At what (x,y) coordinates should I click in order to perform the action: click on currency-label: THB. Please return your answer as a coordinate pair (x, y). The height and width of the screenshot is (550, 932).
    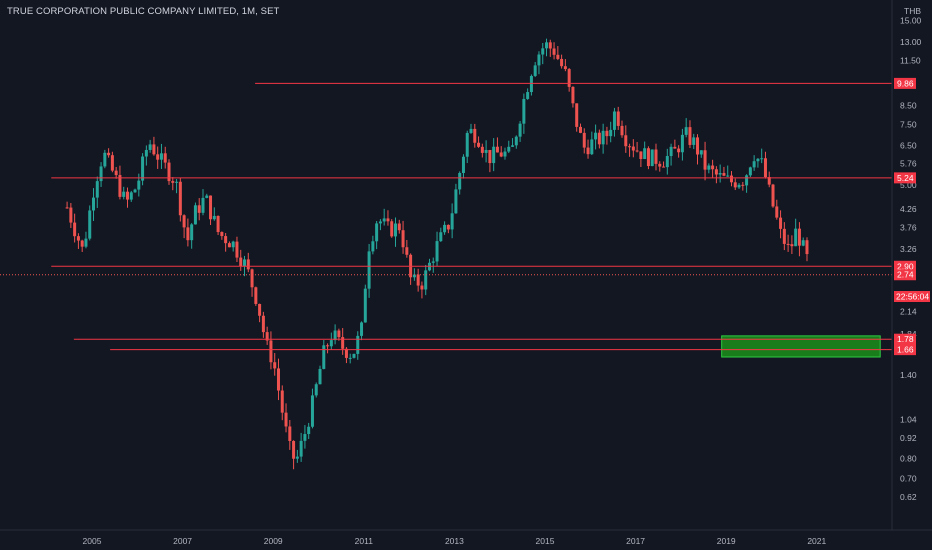
    Looking at the image, I should click on (912, 11).